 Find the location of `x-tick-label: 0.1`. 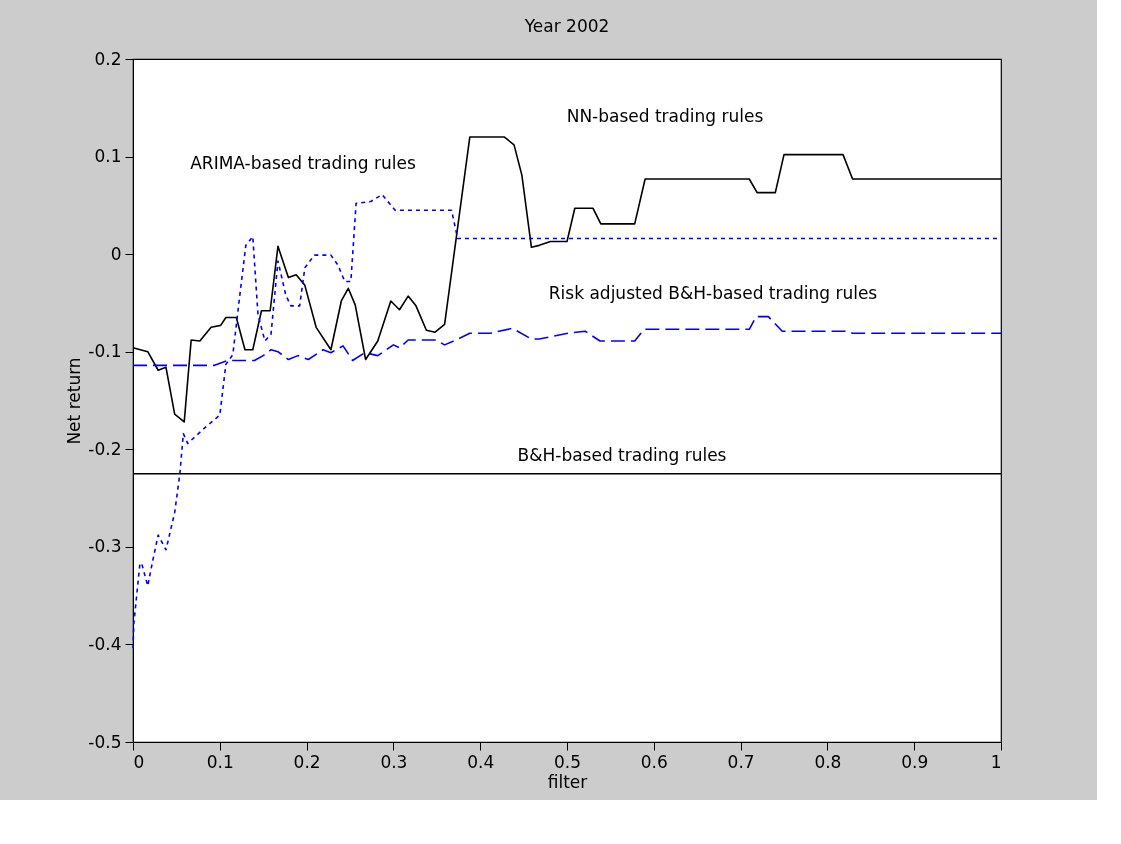

x-tick-label: 0.1 is located at coordinates (220, 761).